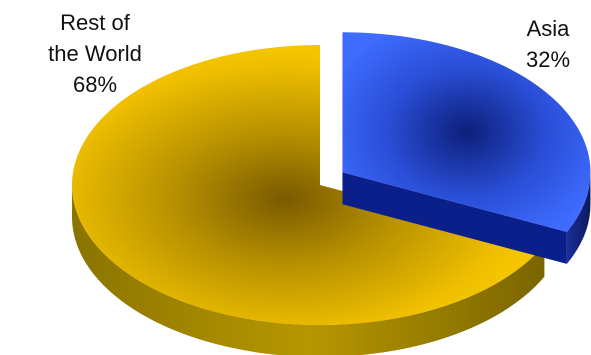  I want to click on slice-name-label: Asia, so click(549, 28).